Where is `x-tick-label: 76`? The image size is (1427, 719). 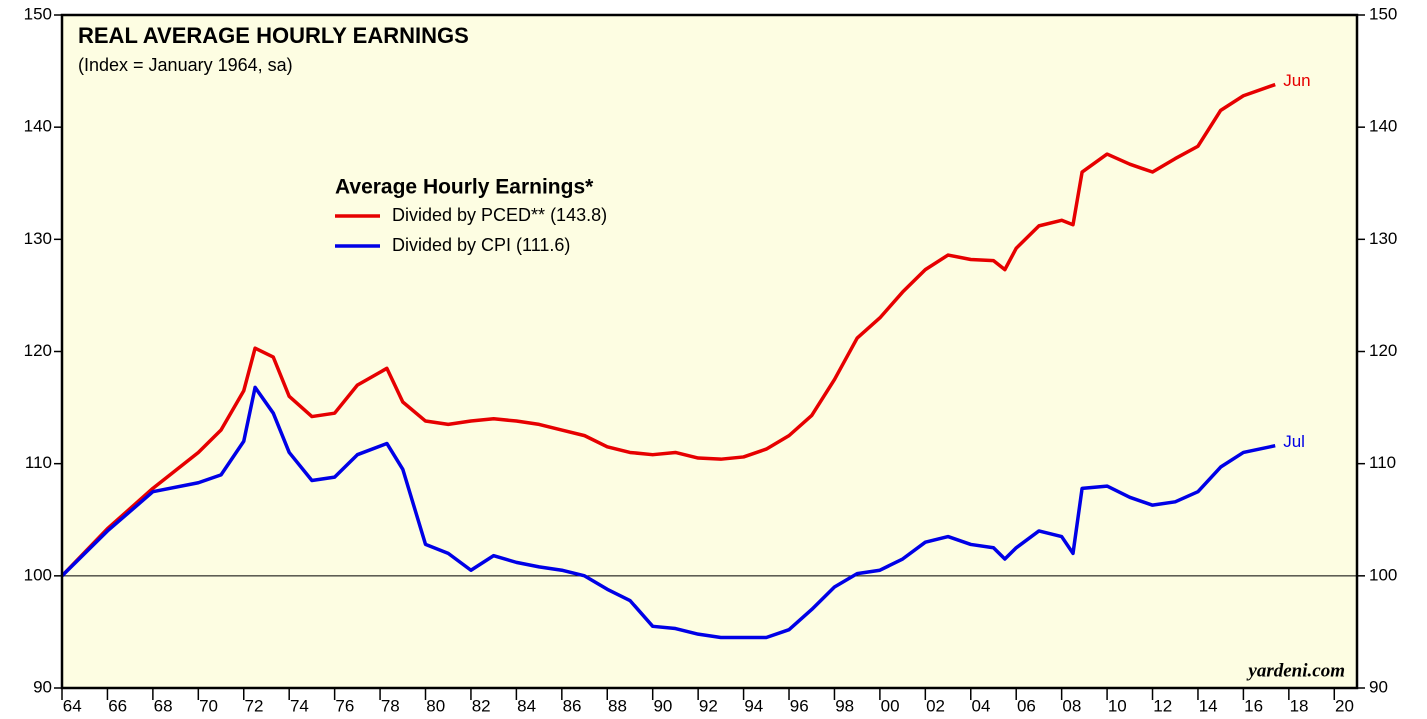 x-tick-label: 76 is located at coordinates (344, 705).